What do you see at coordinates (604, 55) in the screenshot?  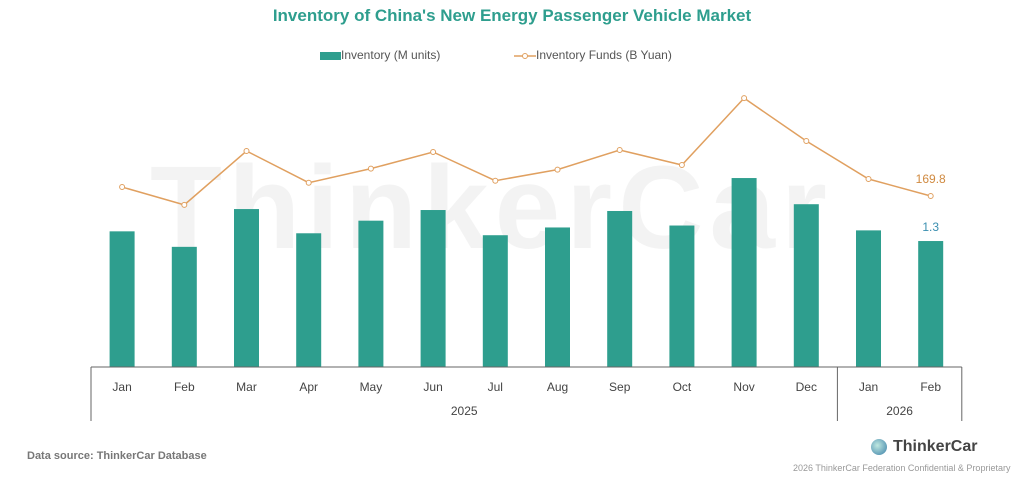 I see `legend-label: Inventory Funds (B Yuan)` at bounding box center [604, 55].